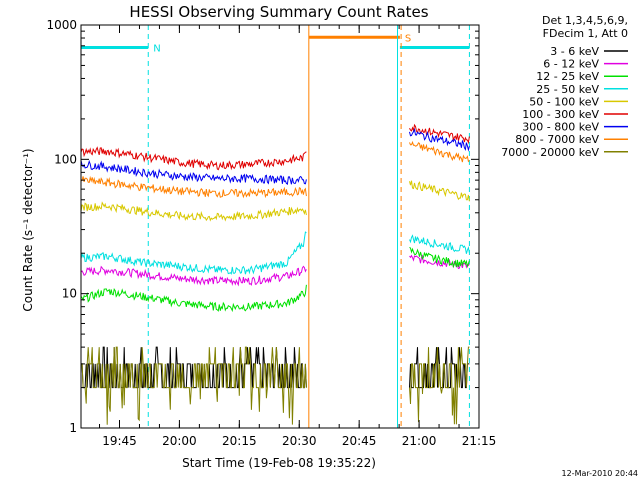 This screenshot has height=480, width=640. Describe the element at coordinates (239, 441) in the screenshot. I see `x-tick-label-2: 20:15` at that location.